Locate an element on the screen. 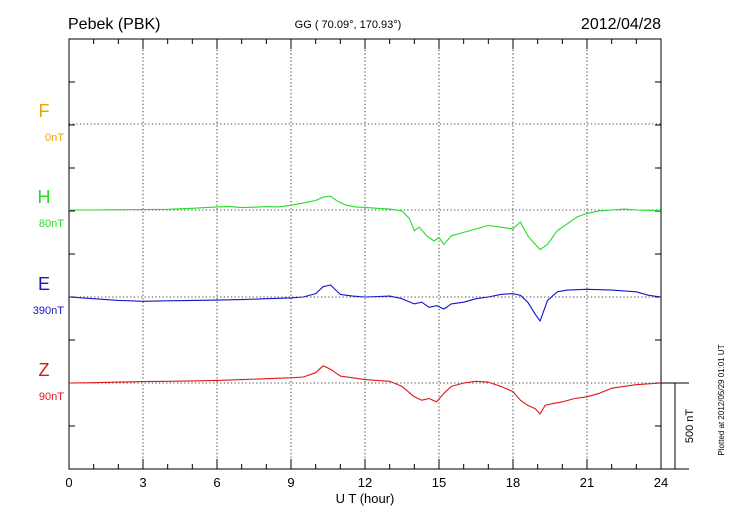 The width and height of the screenshot is (730, 520). x-tick-label: 24 is located at coordinates (661, 482).